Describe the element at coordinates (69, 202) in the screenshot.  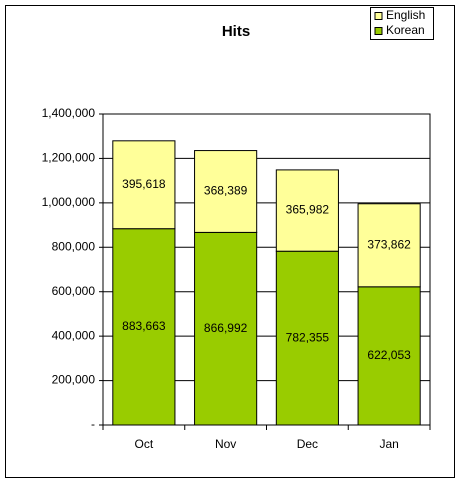
I see `y-tick-label: 1,000,000` at that location.